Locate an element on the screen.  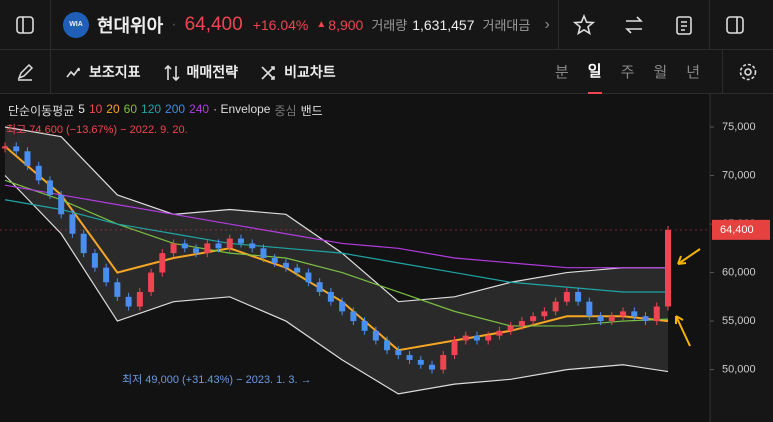
tool-button: 매매전략 is located at coordinates (201, 72).